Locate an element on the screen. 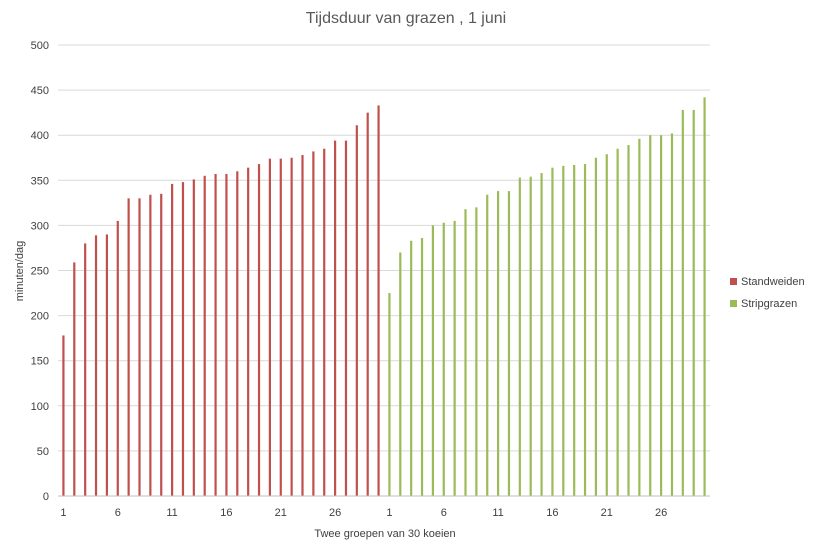  chart-title: Tijdsduur van grazen , 1 juni is located at coordinates (406, 18).